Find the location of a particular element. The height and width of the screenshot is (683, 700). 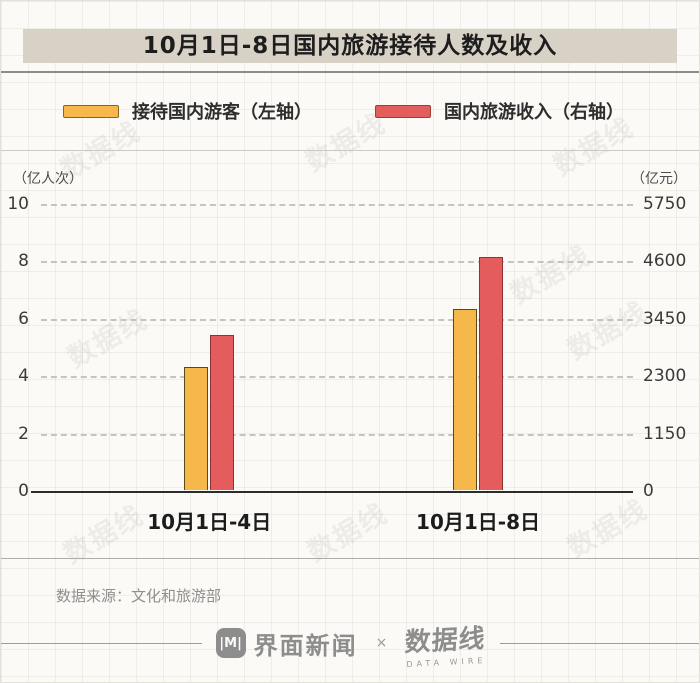

left-axis-tick-label: 0 is located at coordinates (23, 491).